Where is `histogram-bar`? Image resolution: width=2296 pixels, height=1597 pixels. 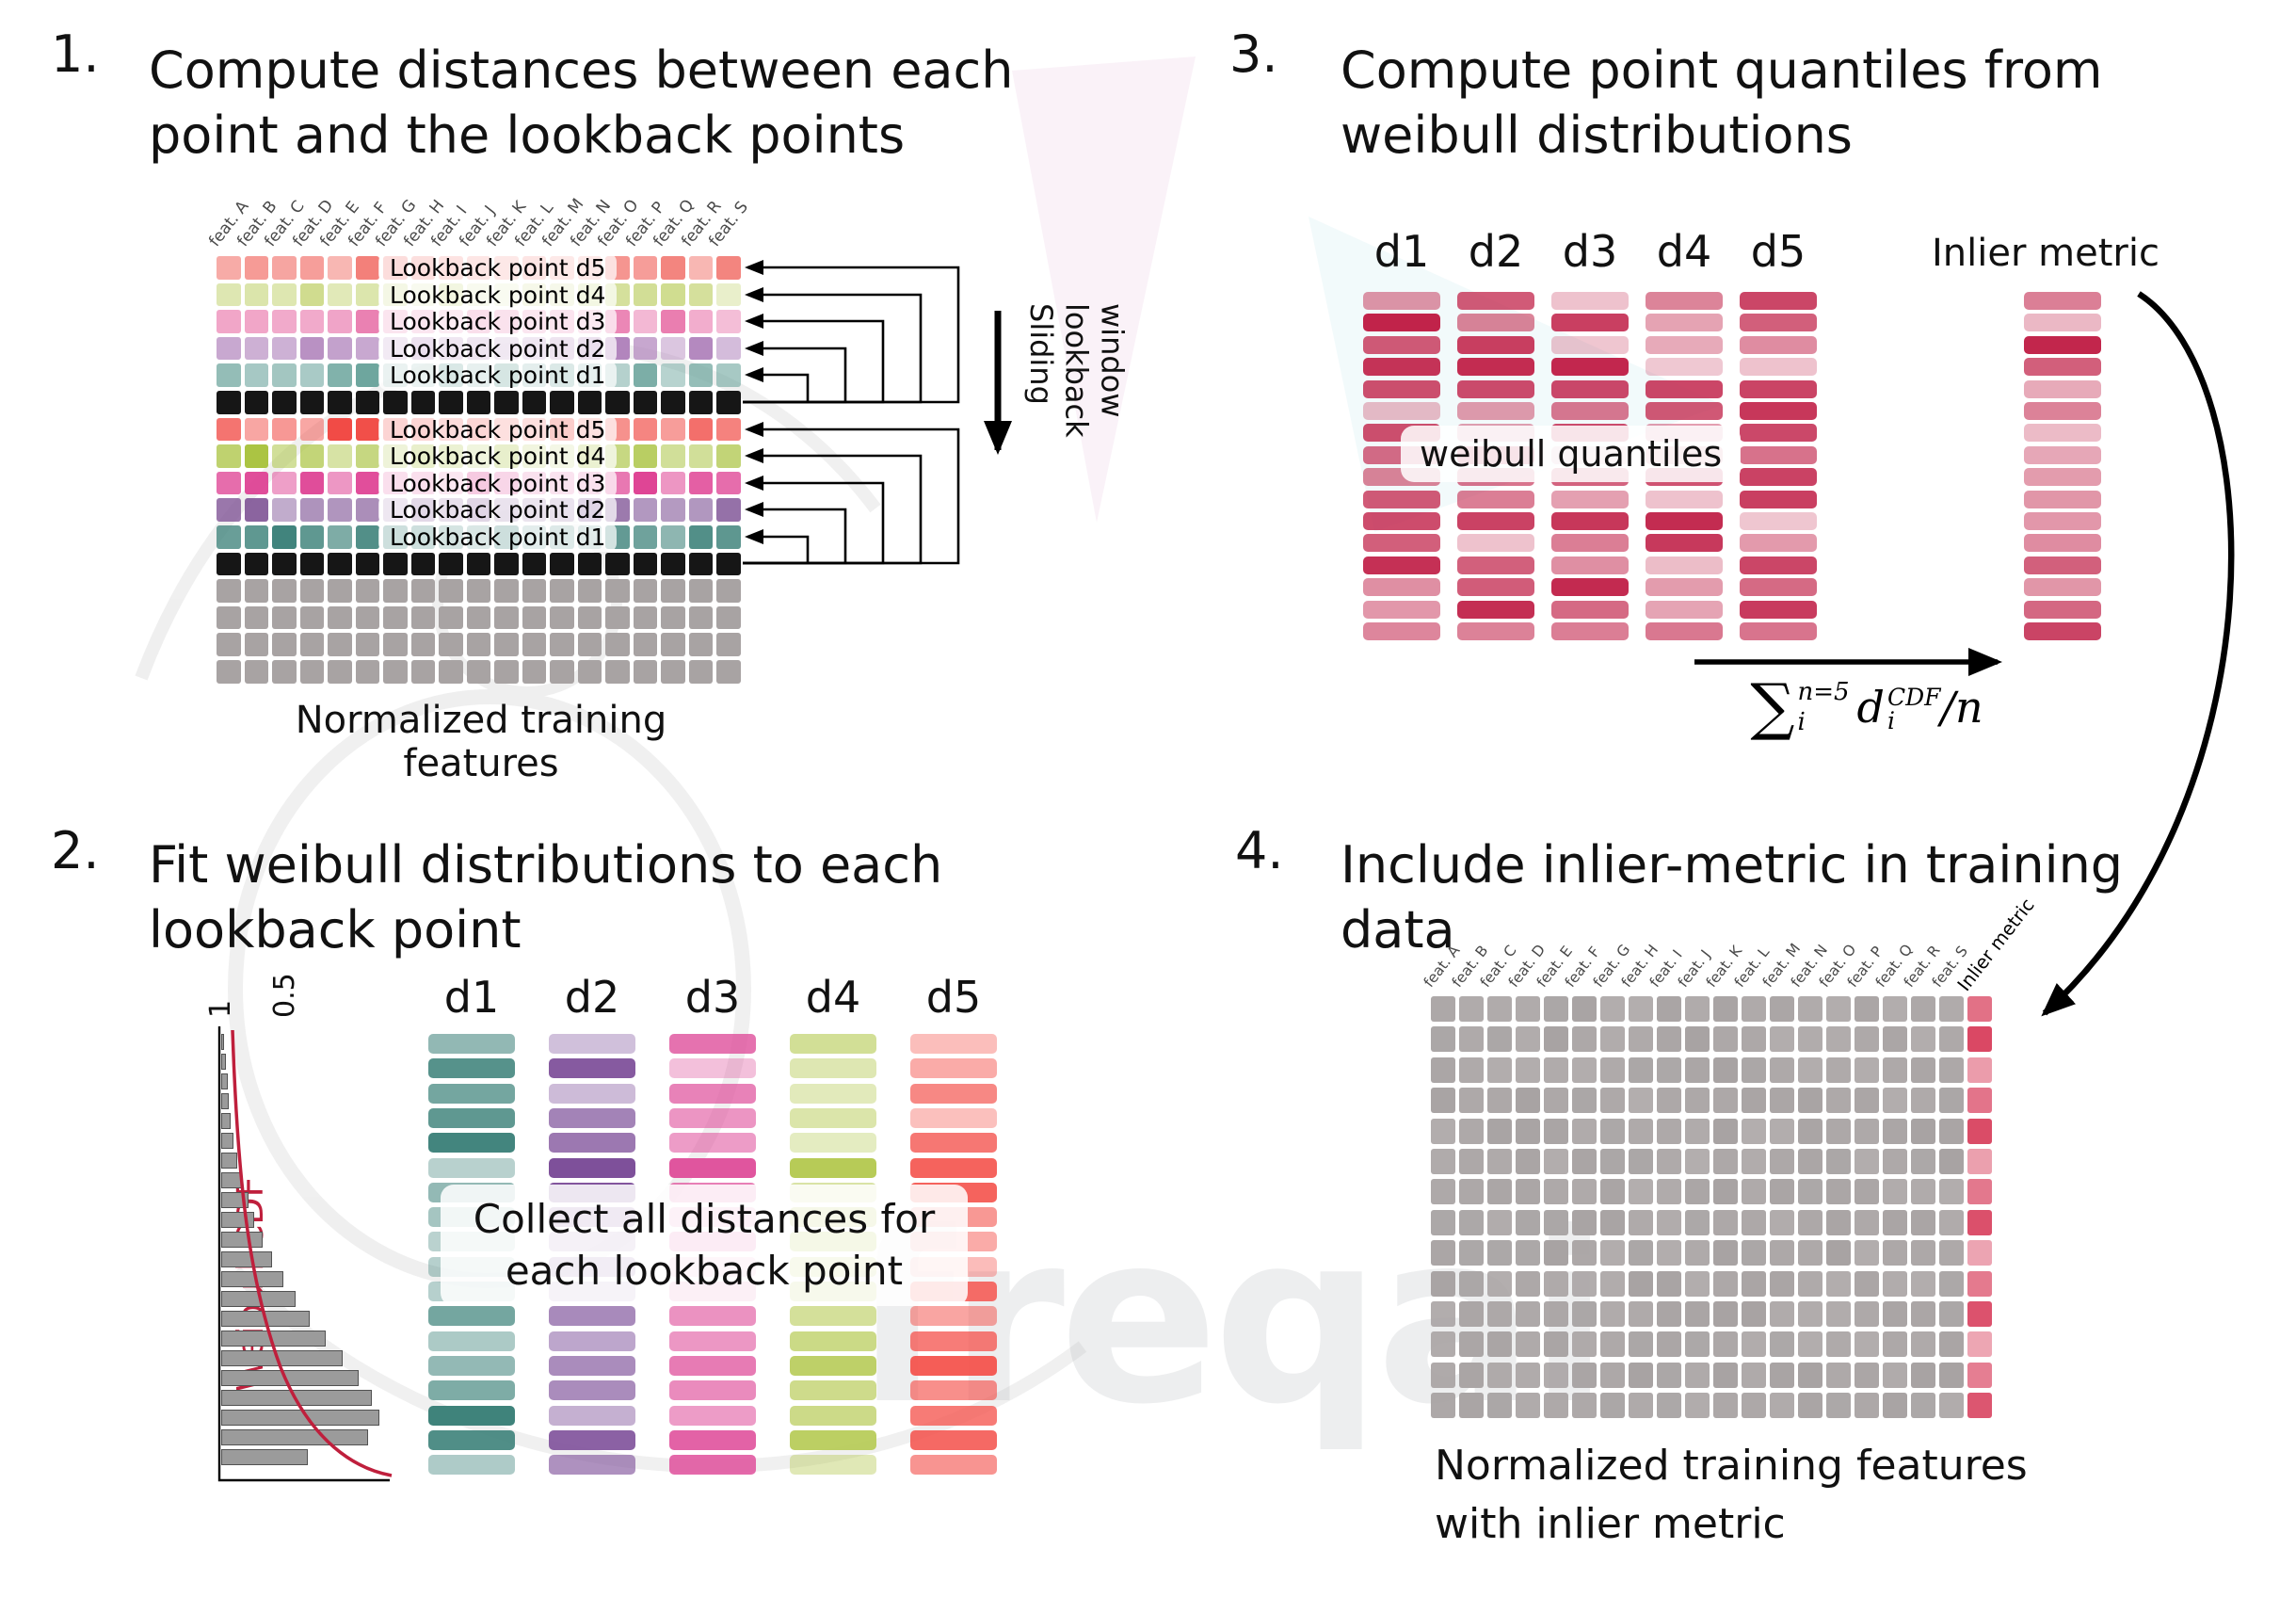
histogram-bar is located at coordinates (252, 1279).